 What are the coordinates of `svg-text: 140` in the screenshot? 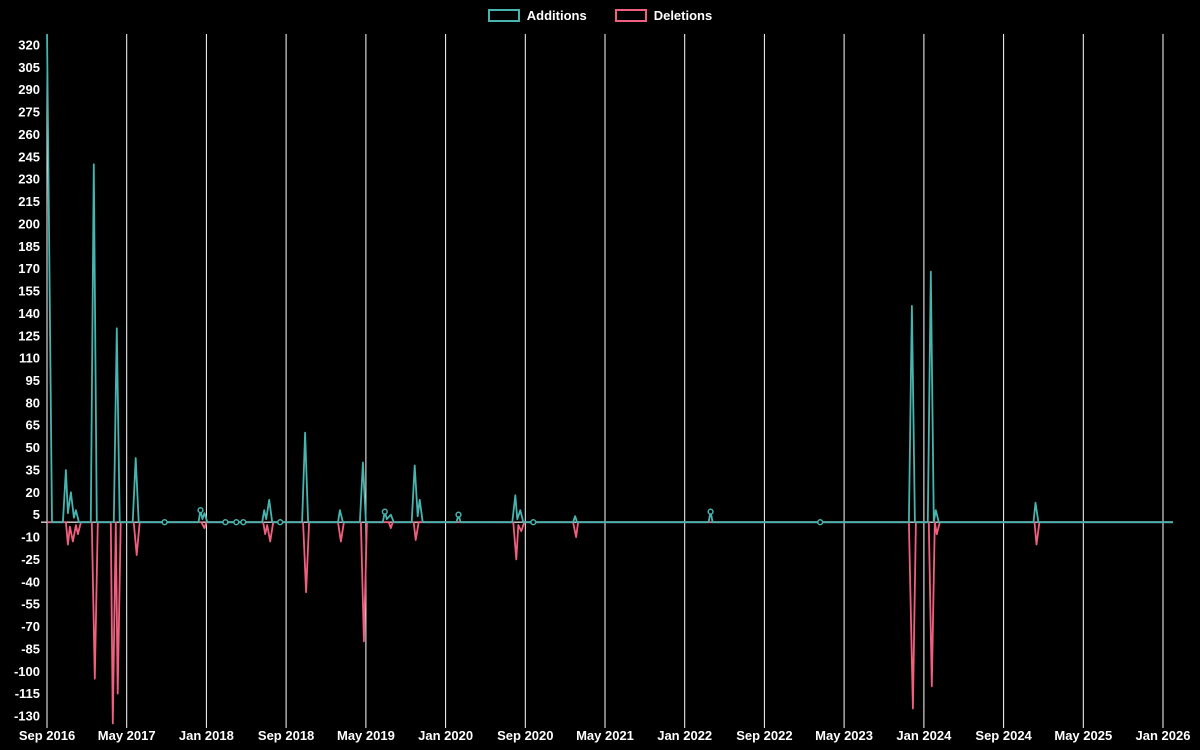 It's located at (29, 313).